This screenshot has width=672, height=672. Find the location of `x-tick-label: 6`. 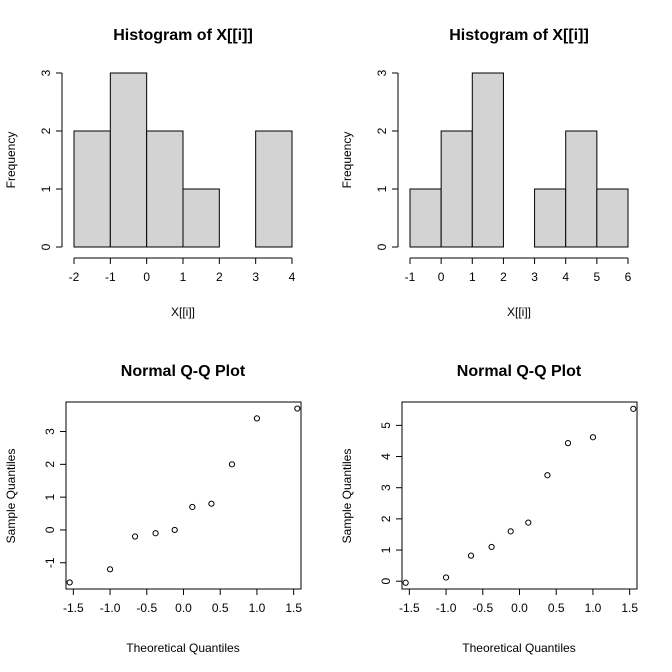

x-tick-label: 6 is located at coordinates (628, 277).